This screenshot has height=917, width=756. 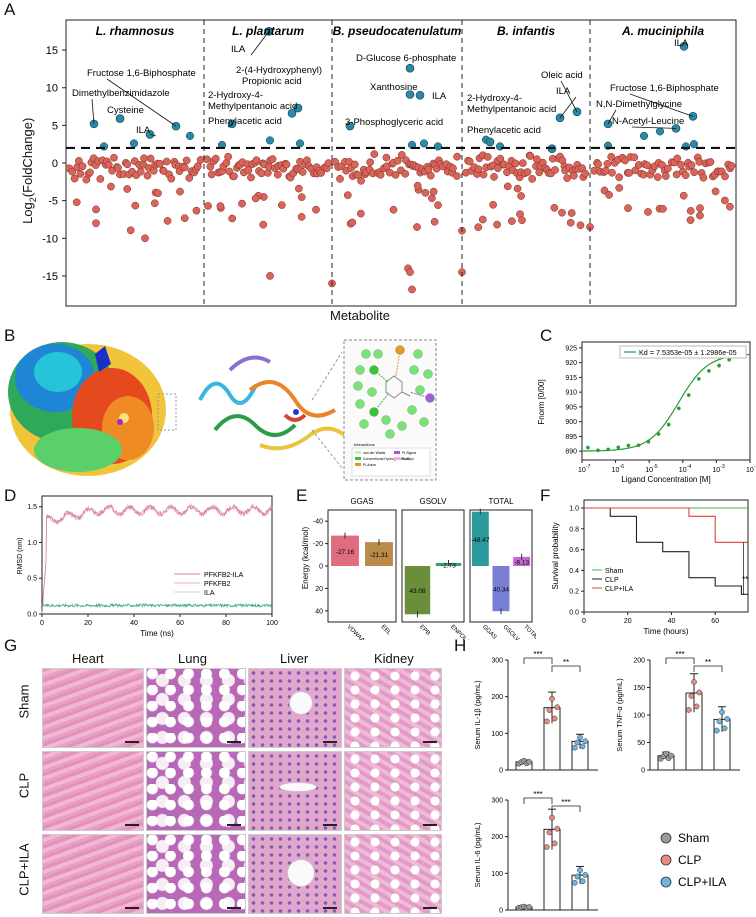 What do you see at coordinates (302, 495) in the screenshot?
I see `panel-label-e: E` at bounding box center [302, 495].